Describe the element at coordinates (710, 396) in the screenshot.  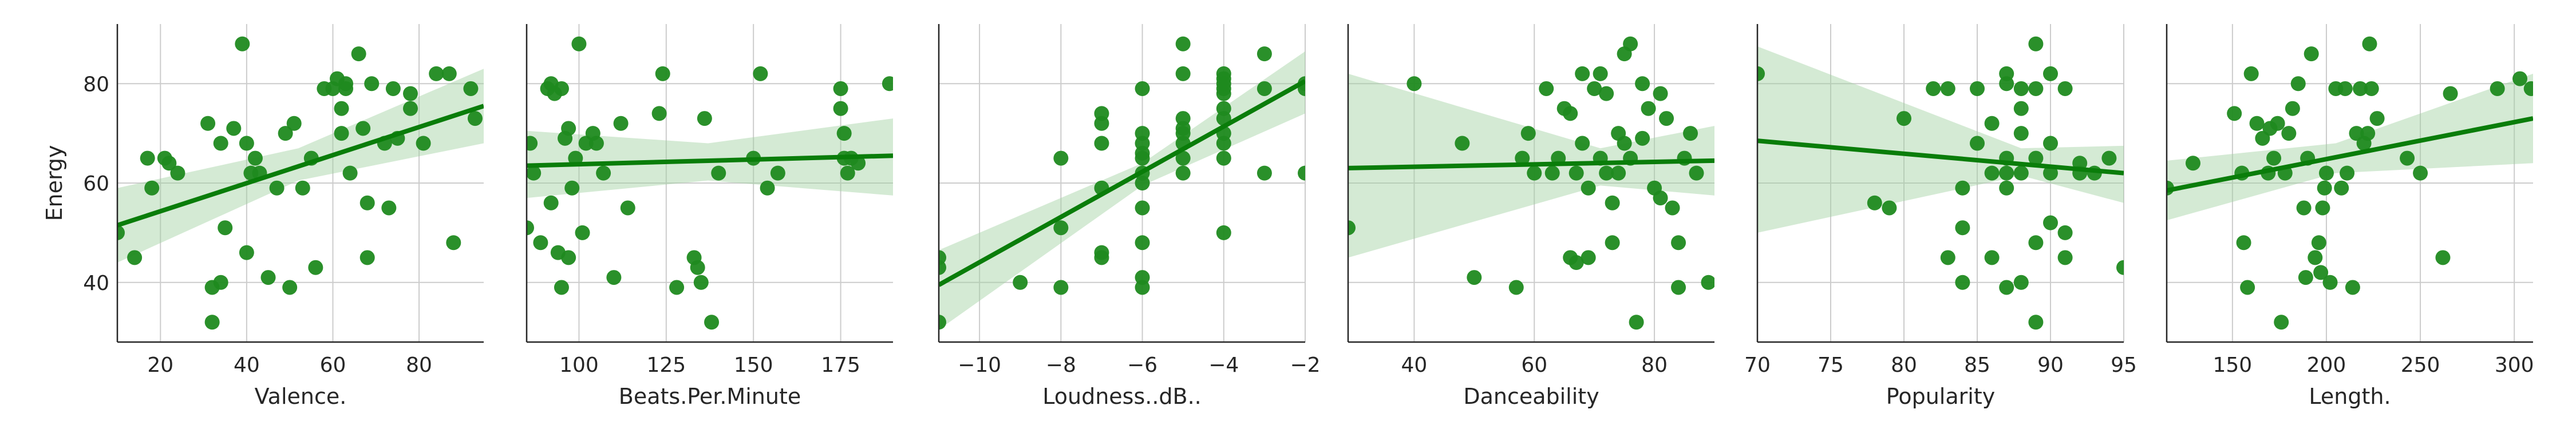
I see `x-axis-label: Beats.Per.Minute` at that location.